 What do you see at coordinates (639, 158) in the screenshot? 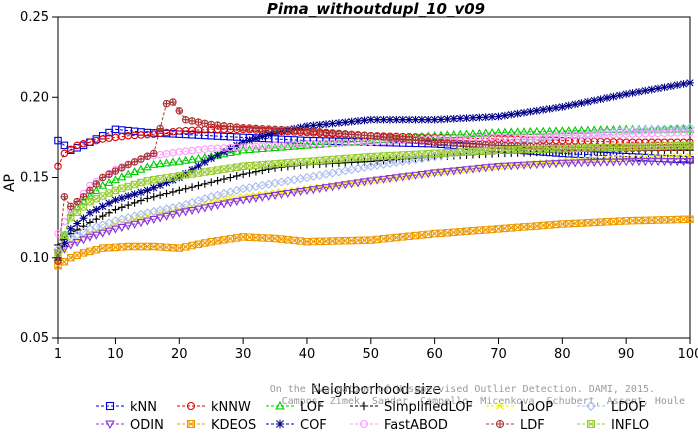
I see `point-loop` at bounding box center [639, 158].